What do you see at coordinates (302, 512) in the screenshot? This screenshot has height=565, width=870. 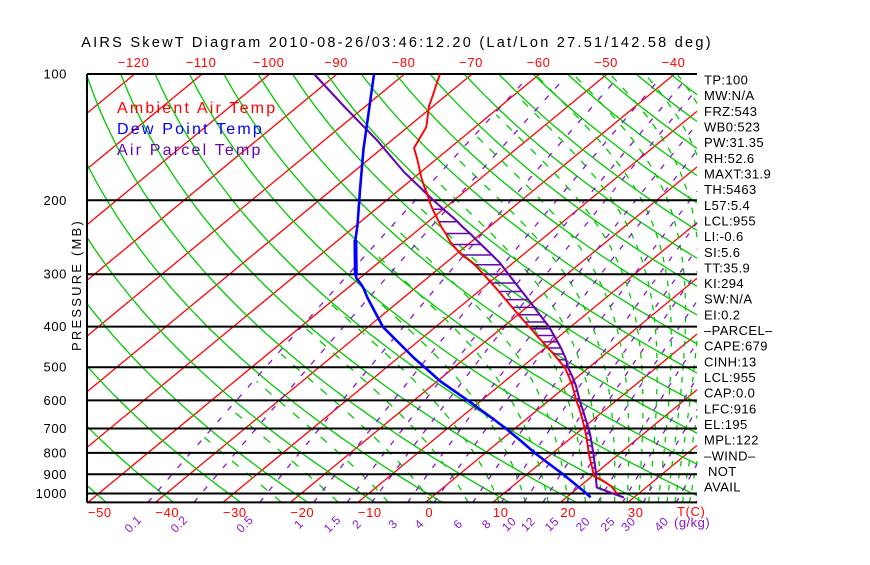 I see `svg-text: −20` at bounding box center [302, 512].